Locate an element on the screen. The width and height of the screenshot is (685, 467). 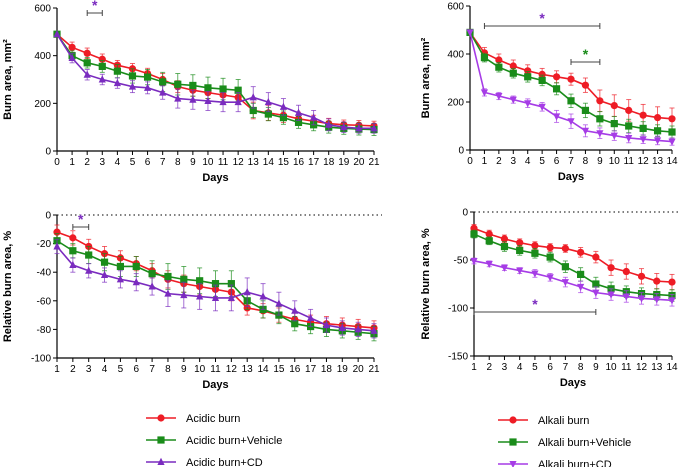
x-tick-label: 1 is located at coordinates (72, 162).